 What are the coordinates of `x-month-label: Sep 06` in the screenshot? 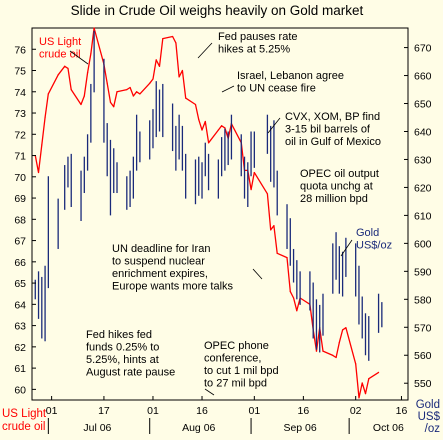 It's located at (299, 428).